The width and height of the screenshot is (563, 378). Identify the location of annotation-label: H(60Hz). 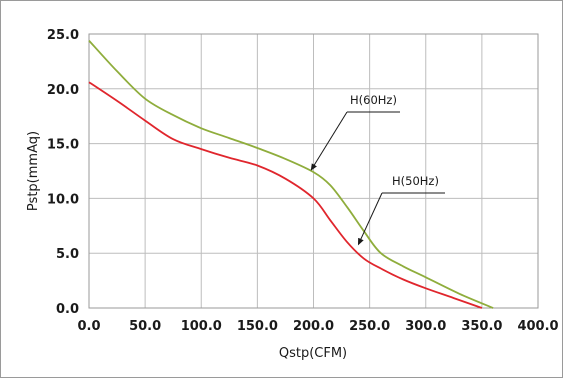
(373, 100).